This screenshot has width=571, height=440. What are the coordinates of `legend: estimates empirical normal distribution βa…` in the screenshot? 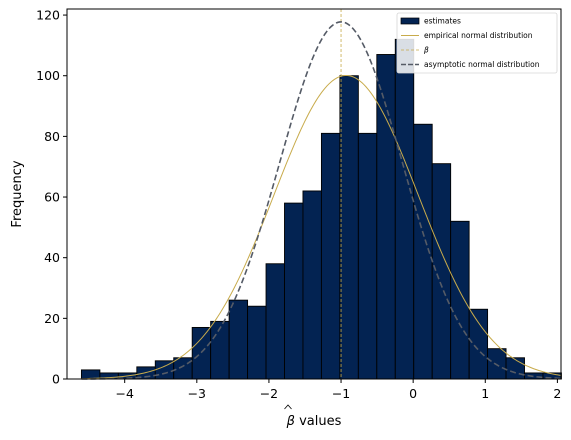 It's located at (477, 43).